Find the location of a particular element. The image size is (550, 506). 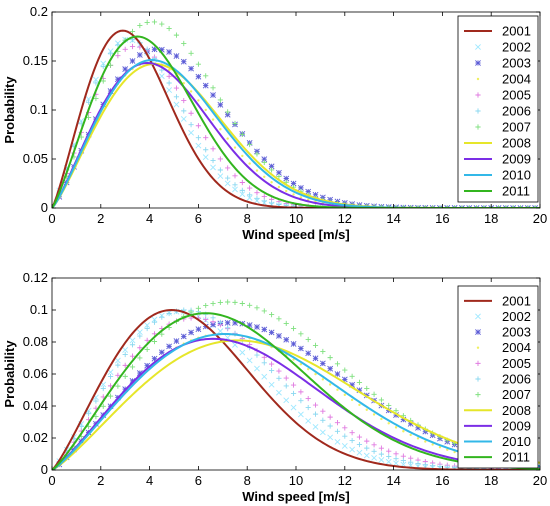

bottom-legend-item-2005: 2005 is located at coordinates (503, 363).